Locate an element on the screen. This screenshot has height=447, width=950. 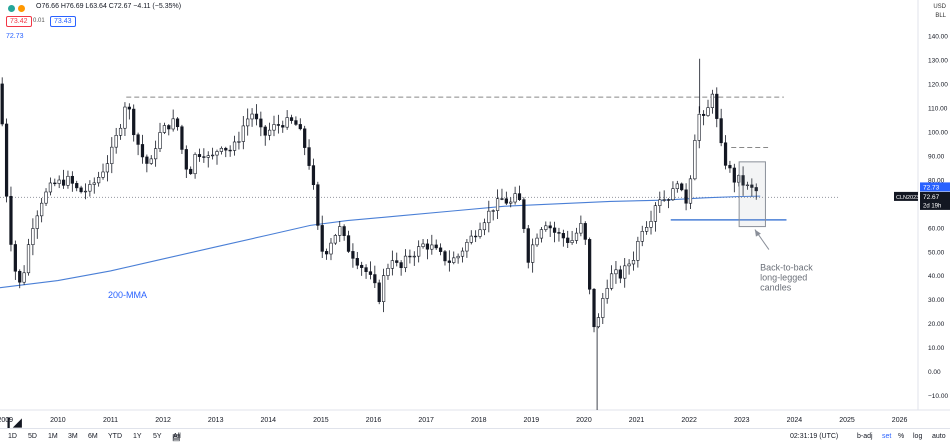
range-button-all: All is located at coordinates (177, 436).